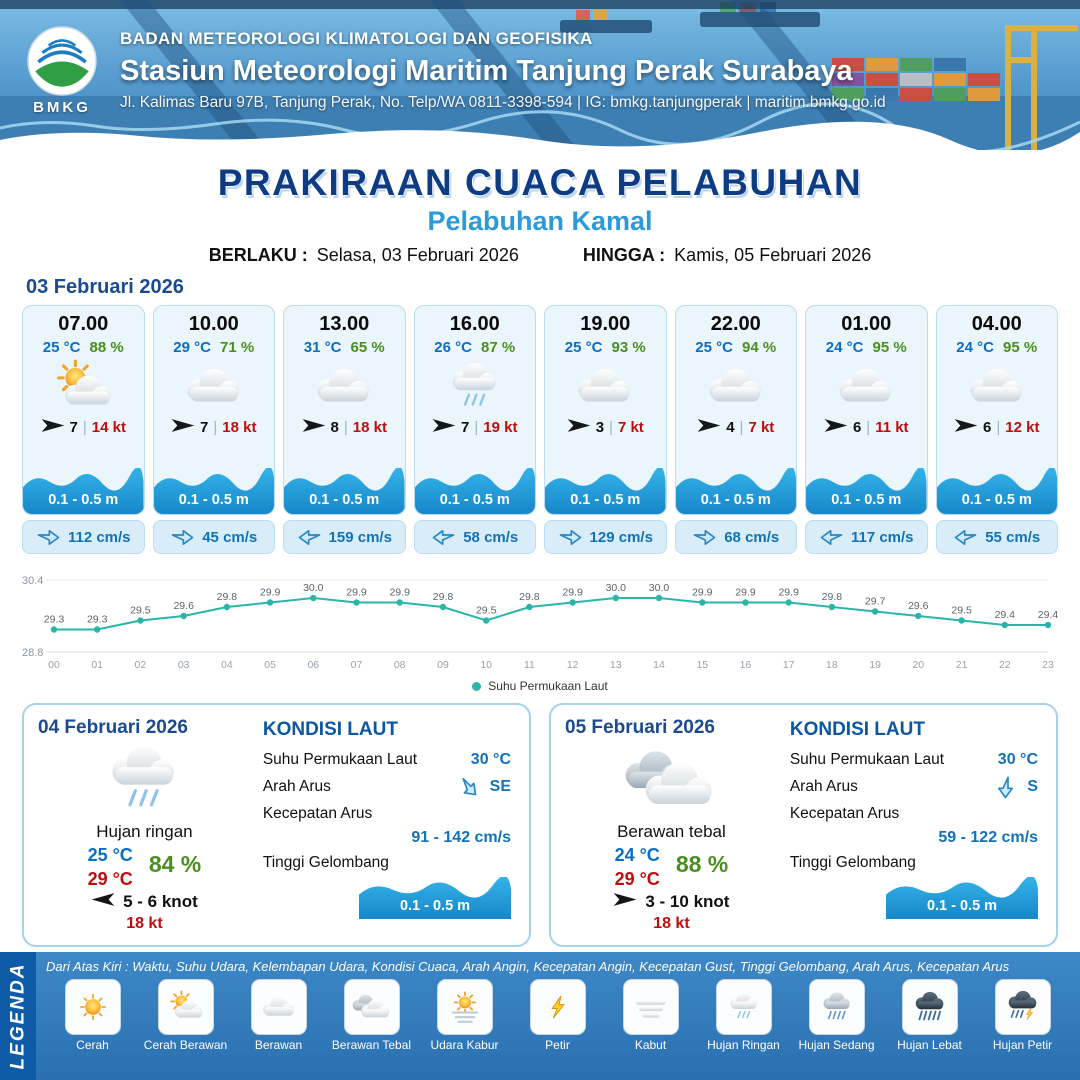 Image resolution: width=1080 pixels, height=1080 pixels. I want to click on air-temperature: 29 °C, so click(192, 347).